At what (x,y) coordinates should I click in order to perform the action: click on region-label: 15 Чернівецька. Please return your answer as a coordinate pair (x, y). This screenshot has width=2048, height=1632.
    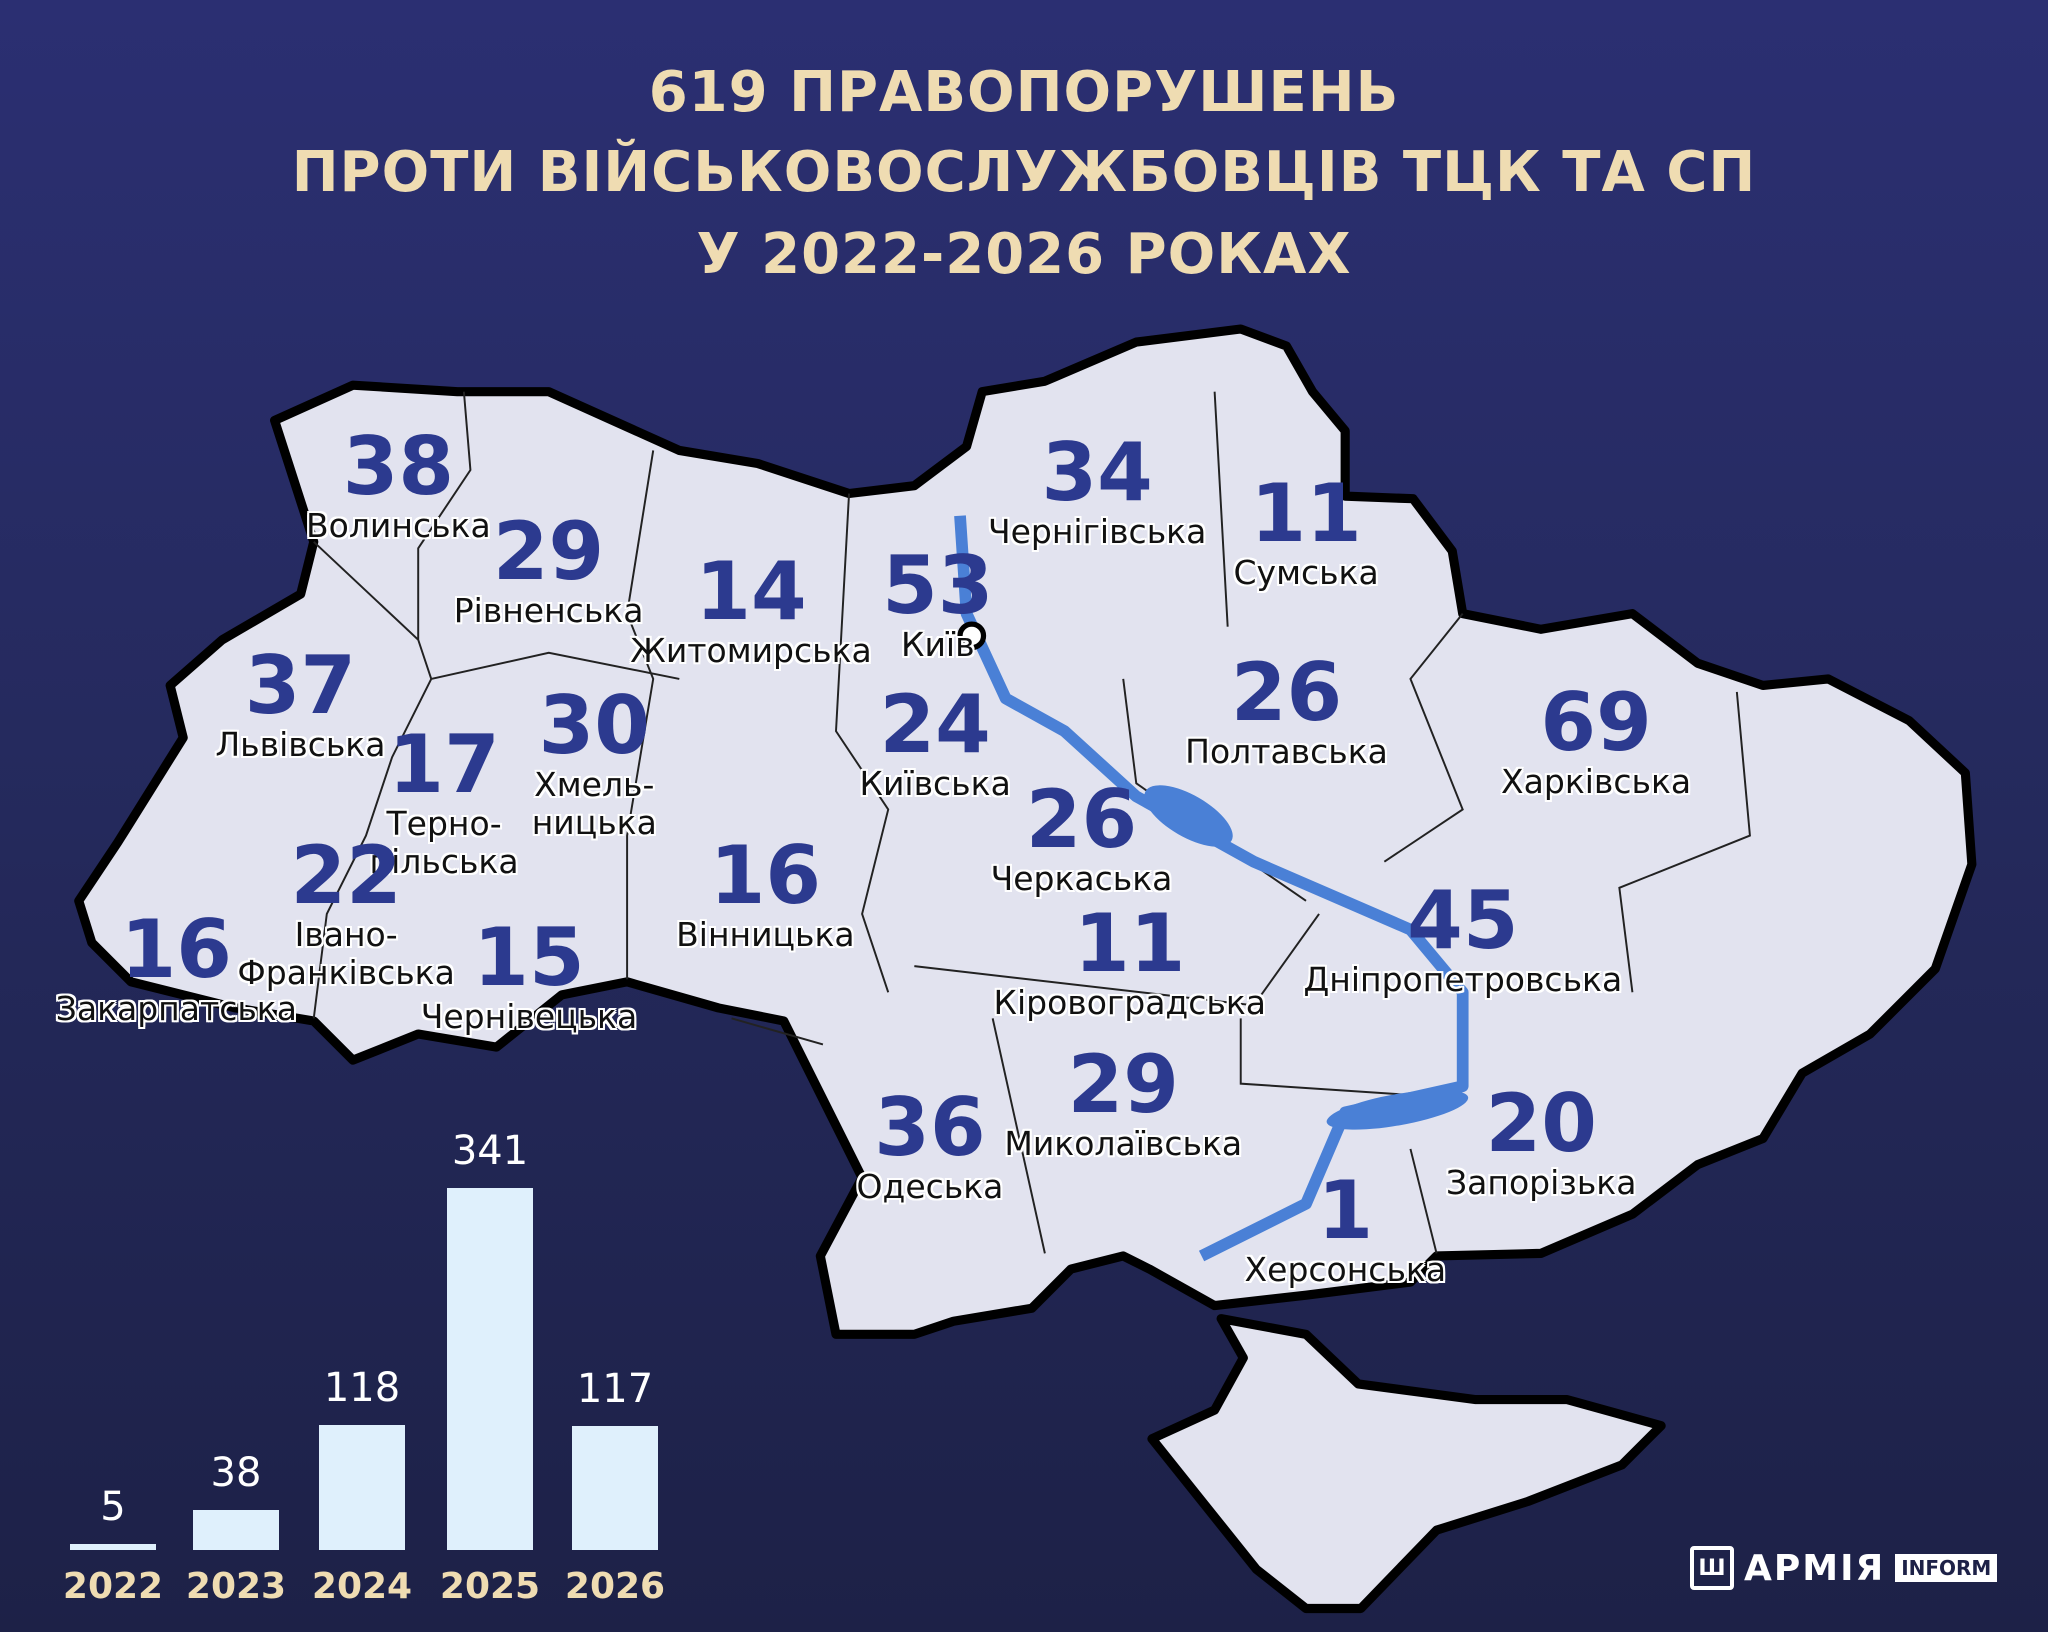
    Looking at the image, I should click on (529, 973).